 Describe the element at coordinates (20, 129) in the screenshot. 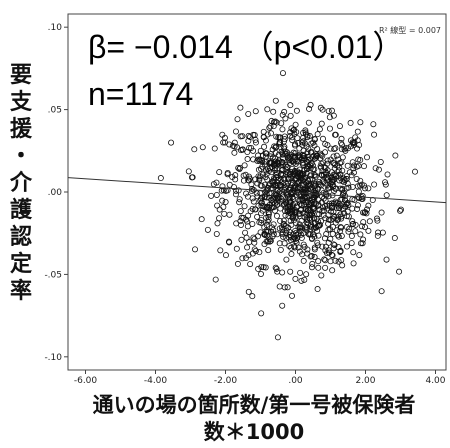

I see `y-axis-label-char: 援` at that location.